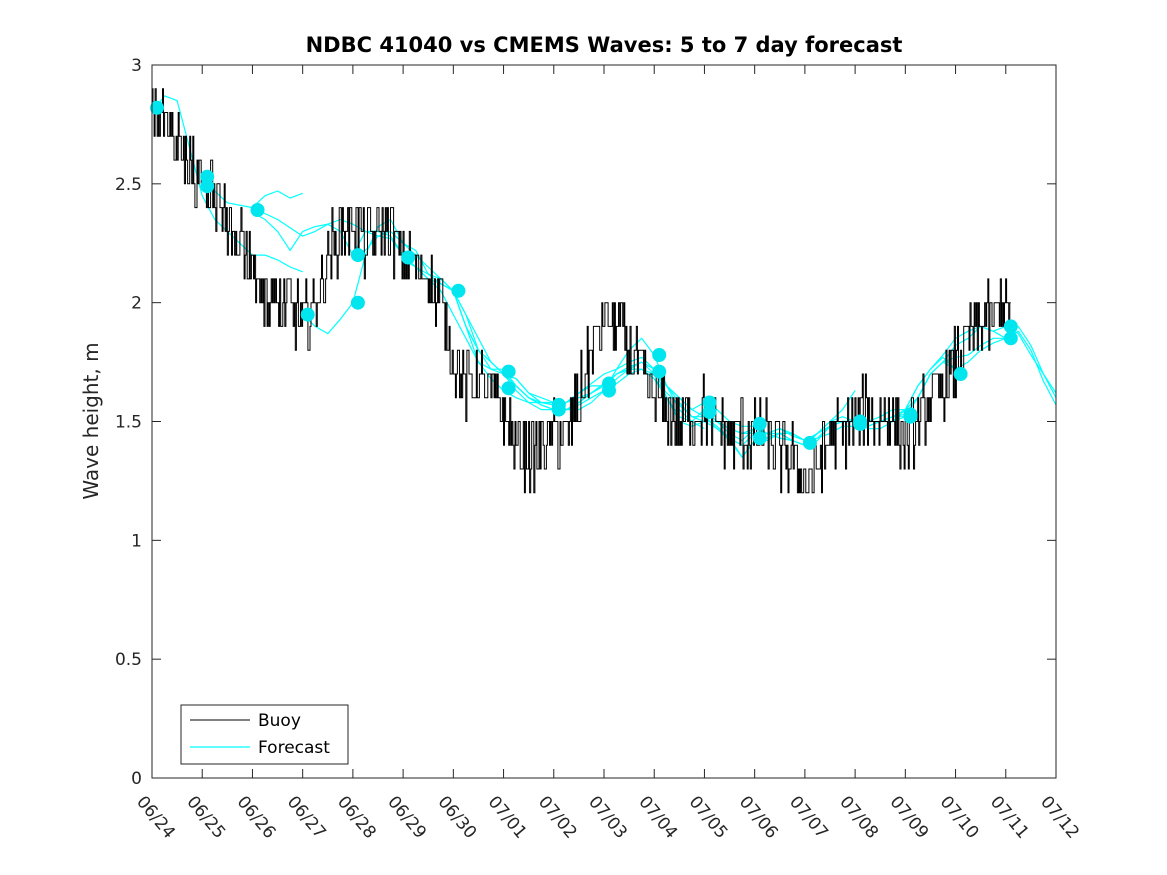 The width and height of the screenshot is (1167, 875). Describe the element at coordinates (128, 185) in the screenshot. I see `y-tick-label: 2.5` at that location.